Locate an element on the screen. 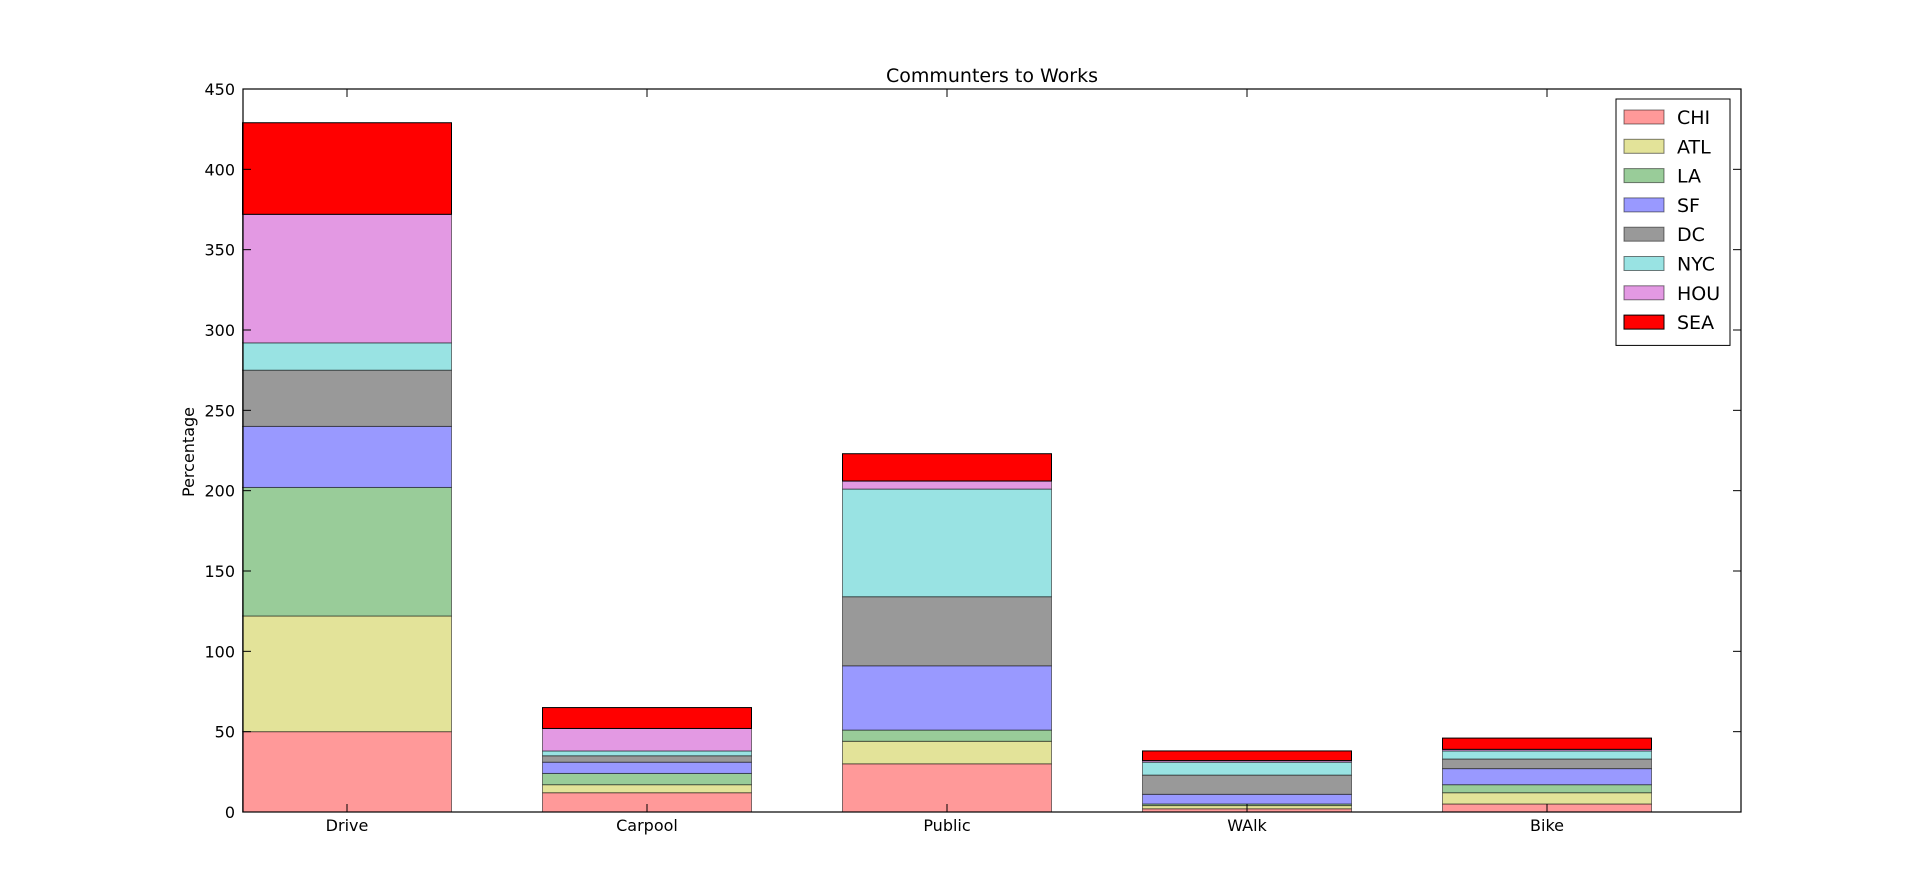 The image size is (1918, 896). y-tick-label: 0 is located at coordinates (230, 812).